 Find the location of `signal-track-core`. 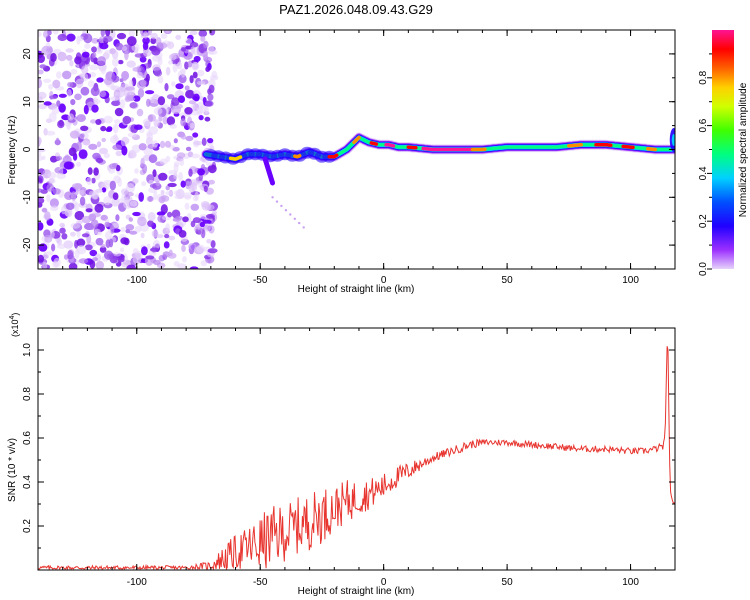

signal-track-core is located at coordinates (390, 145).